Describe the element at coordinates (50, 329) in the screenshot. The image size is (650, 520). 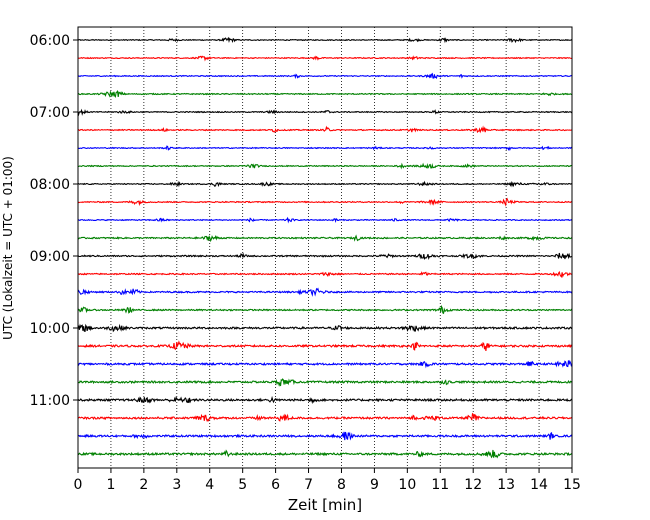
I see `y-tick-label-4: 10:00` at that location.